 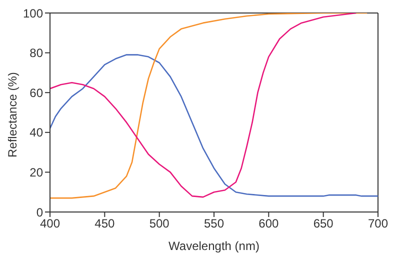 I want to click on x-tick-label: 700, so click(x=378, y=223).